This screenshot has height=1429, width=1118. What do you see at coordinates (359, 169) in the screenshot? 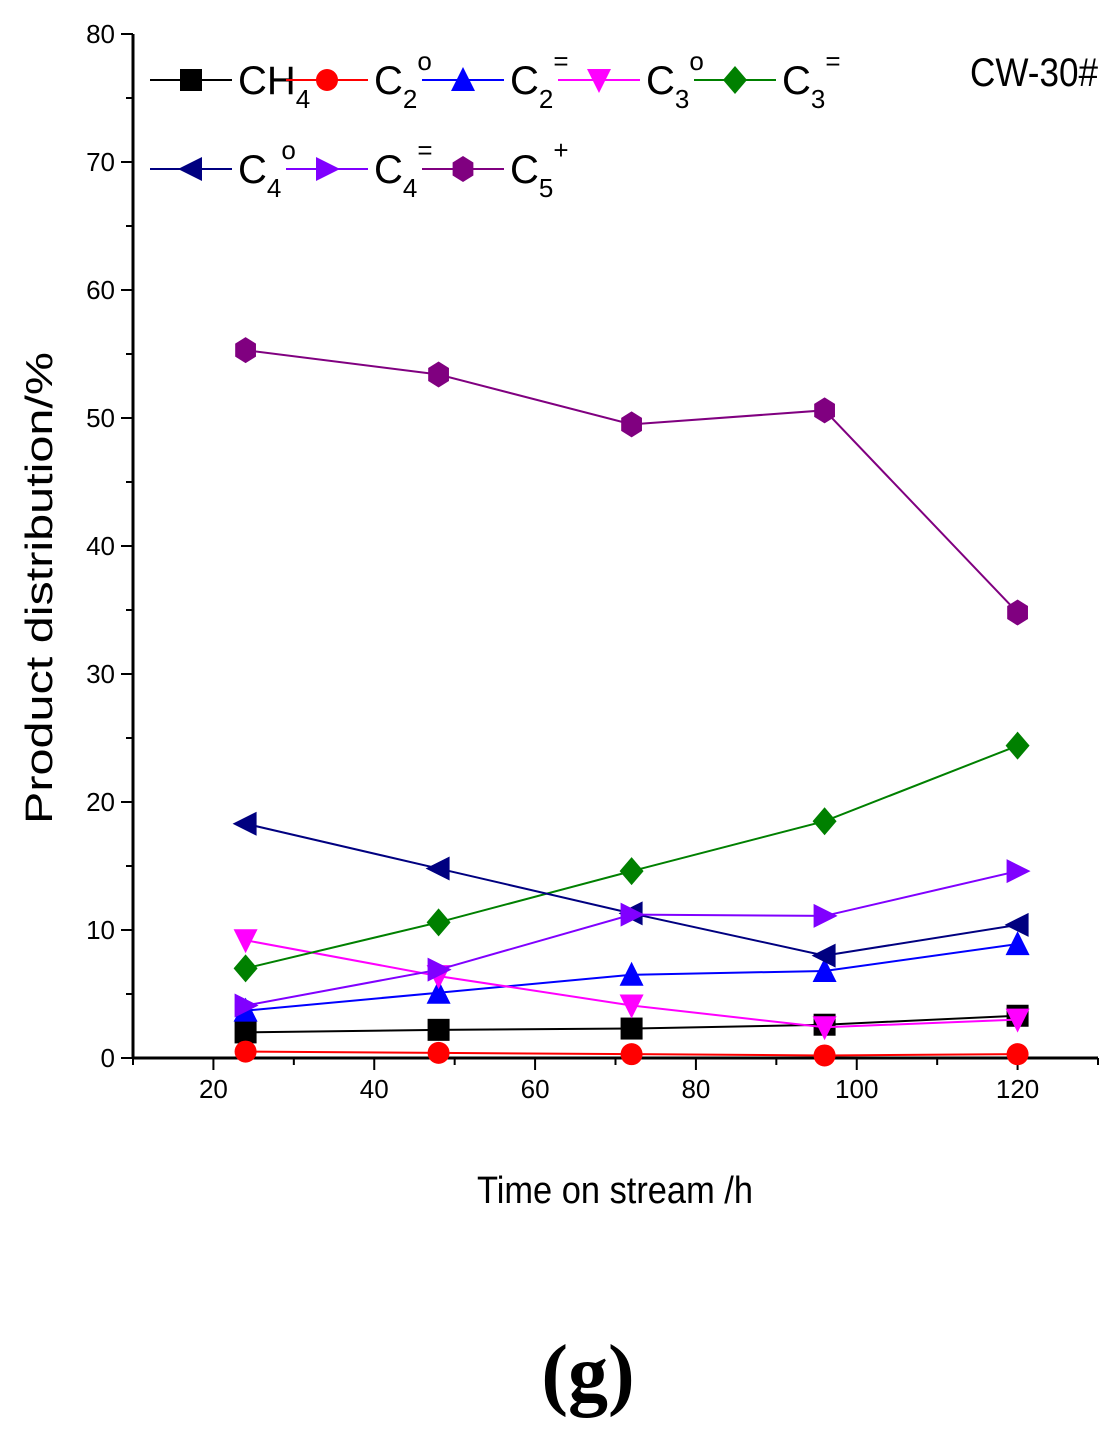
I see `legend-item: C4=` at bounding box center [359, 169].